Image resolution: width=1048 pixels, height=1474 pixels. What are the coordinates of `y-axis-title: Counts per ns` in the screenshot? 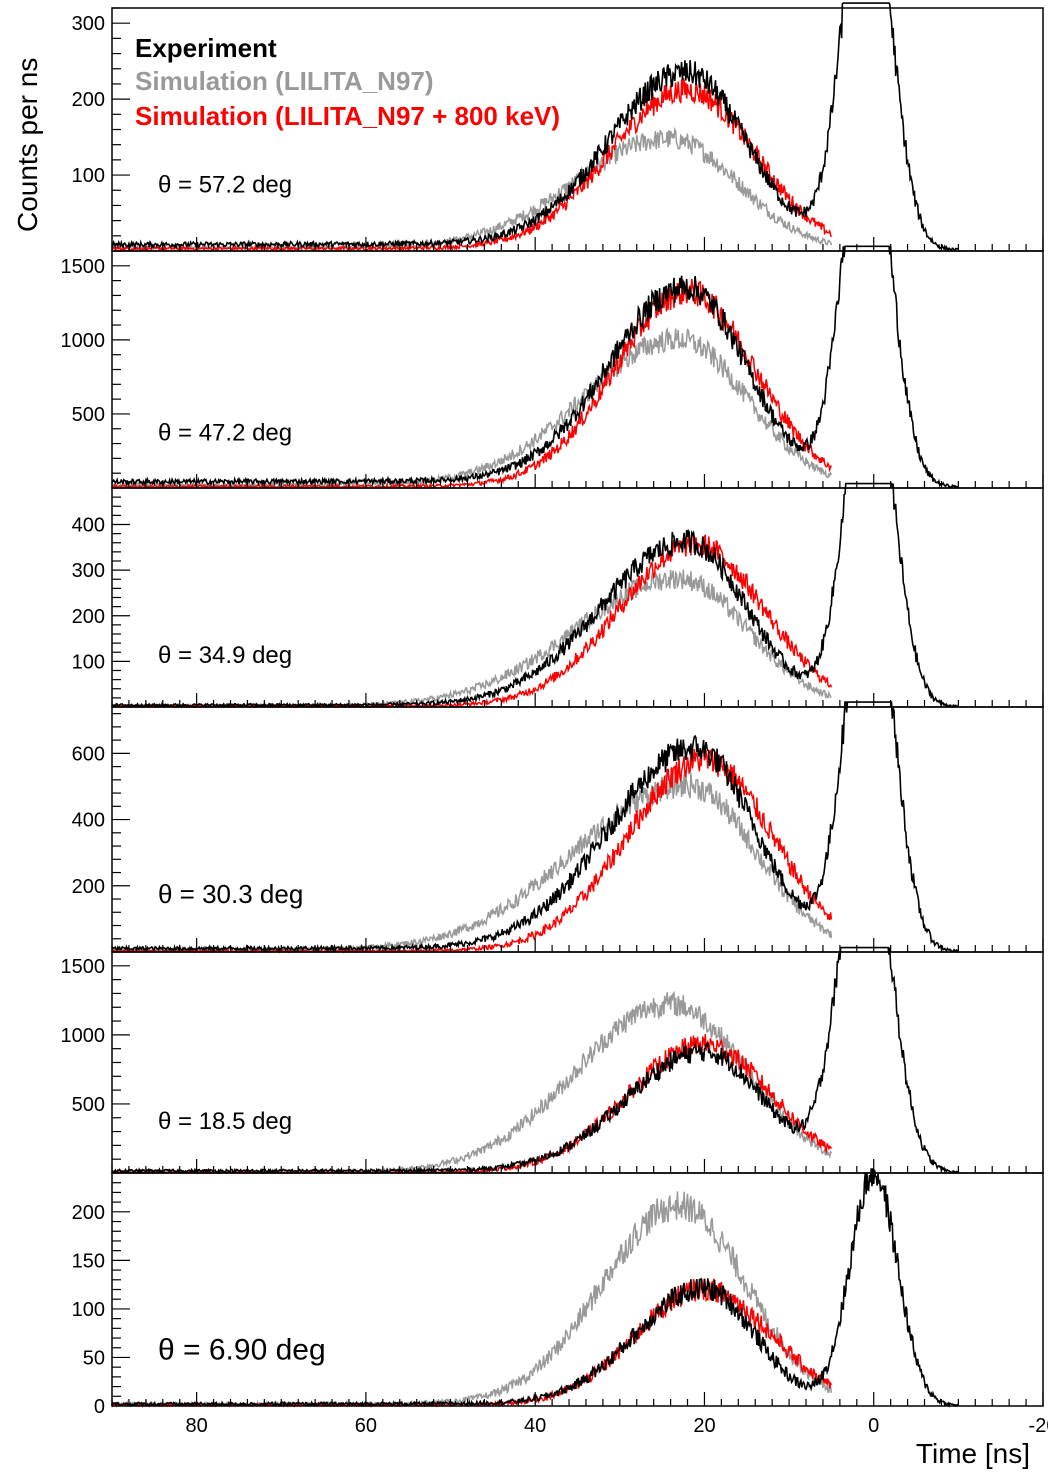 It's located at (27, 145).